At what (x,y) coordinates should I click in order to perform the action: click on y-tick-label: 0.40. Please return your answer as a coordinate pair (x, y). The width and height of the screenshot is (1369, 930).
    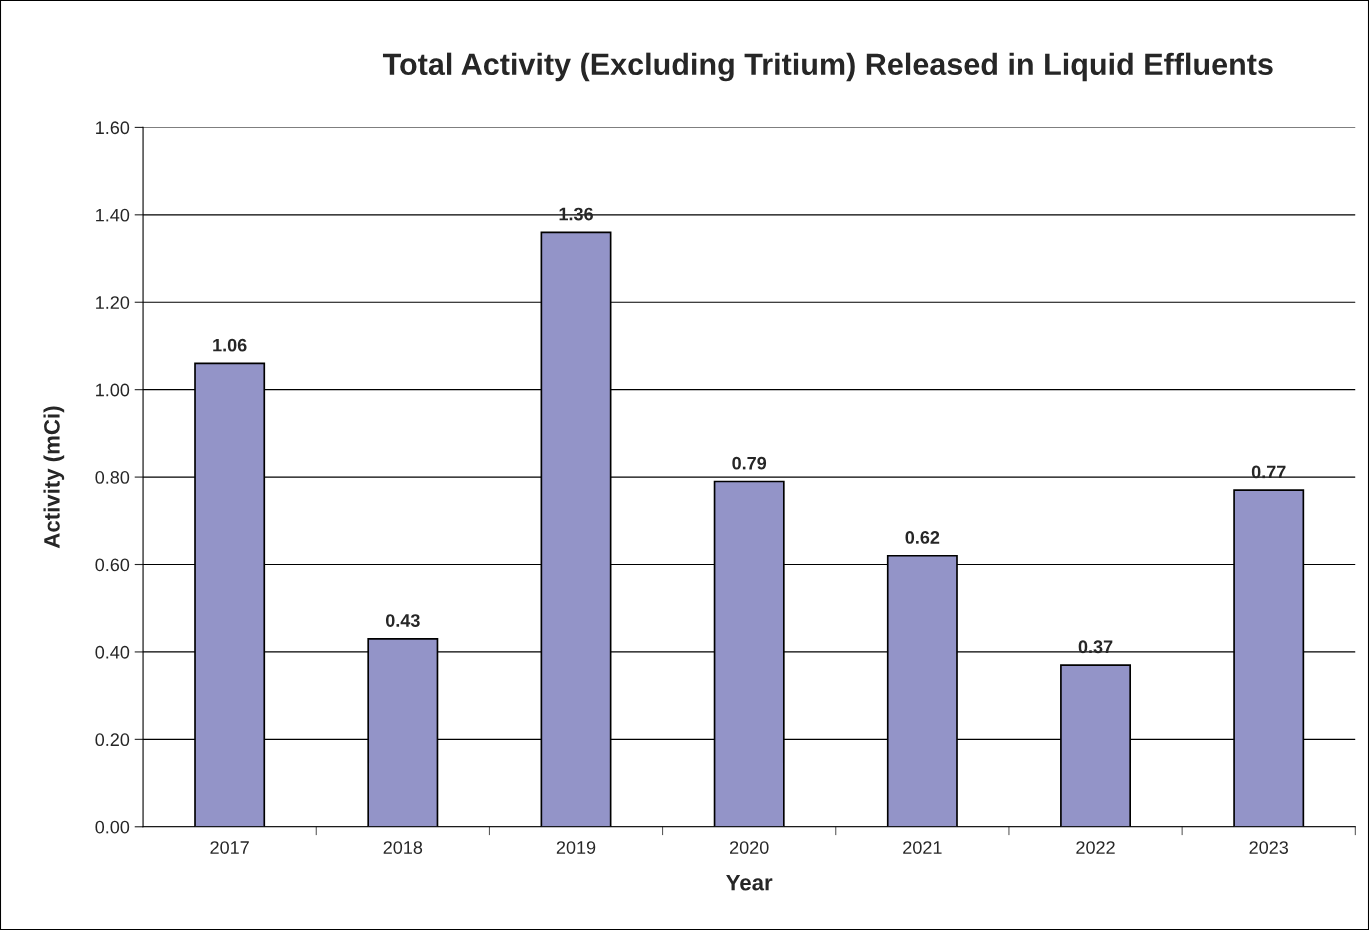
    Looking at the image, I should click on (112, 652).